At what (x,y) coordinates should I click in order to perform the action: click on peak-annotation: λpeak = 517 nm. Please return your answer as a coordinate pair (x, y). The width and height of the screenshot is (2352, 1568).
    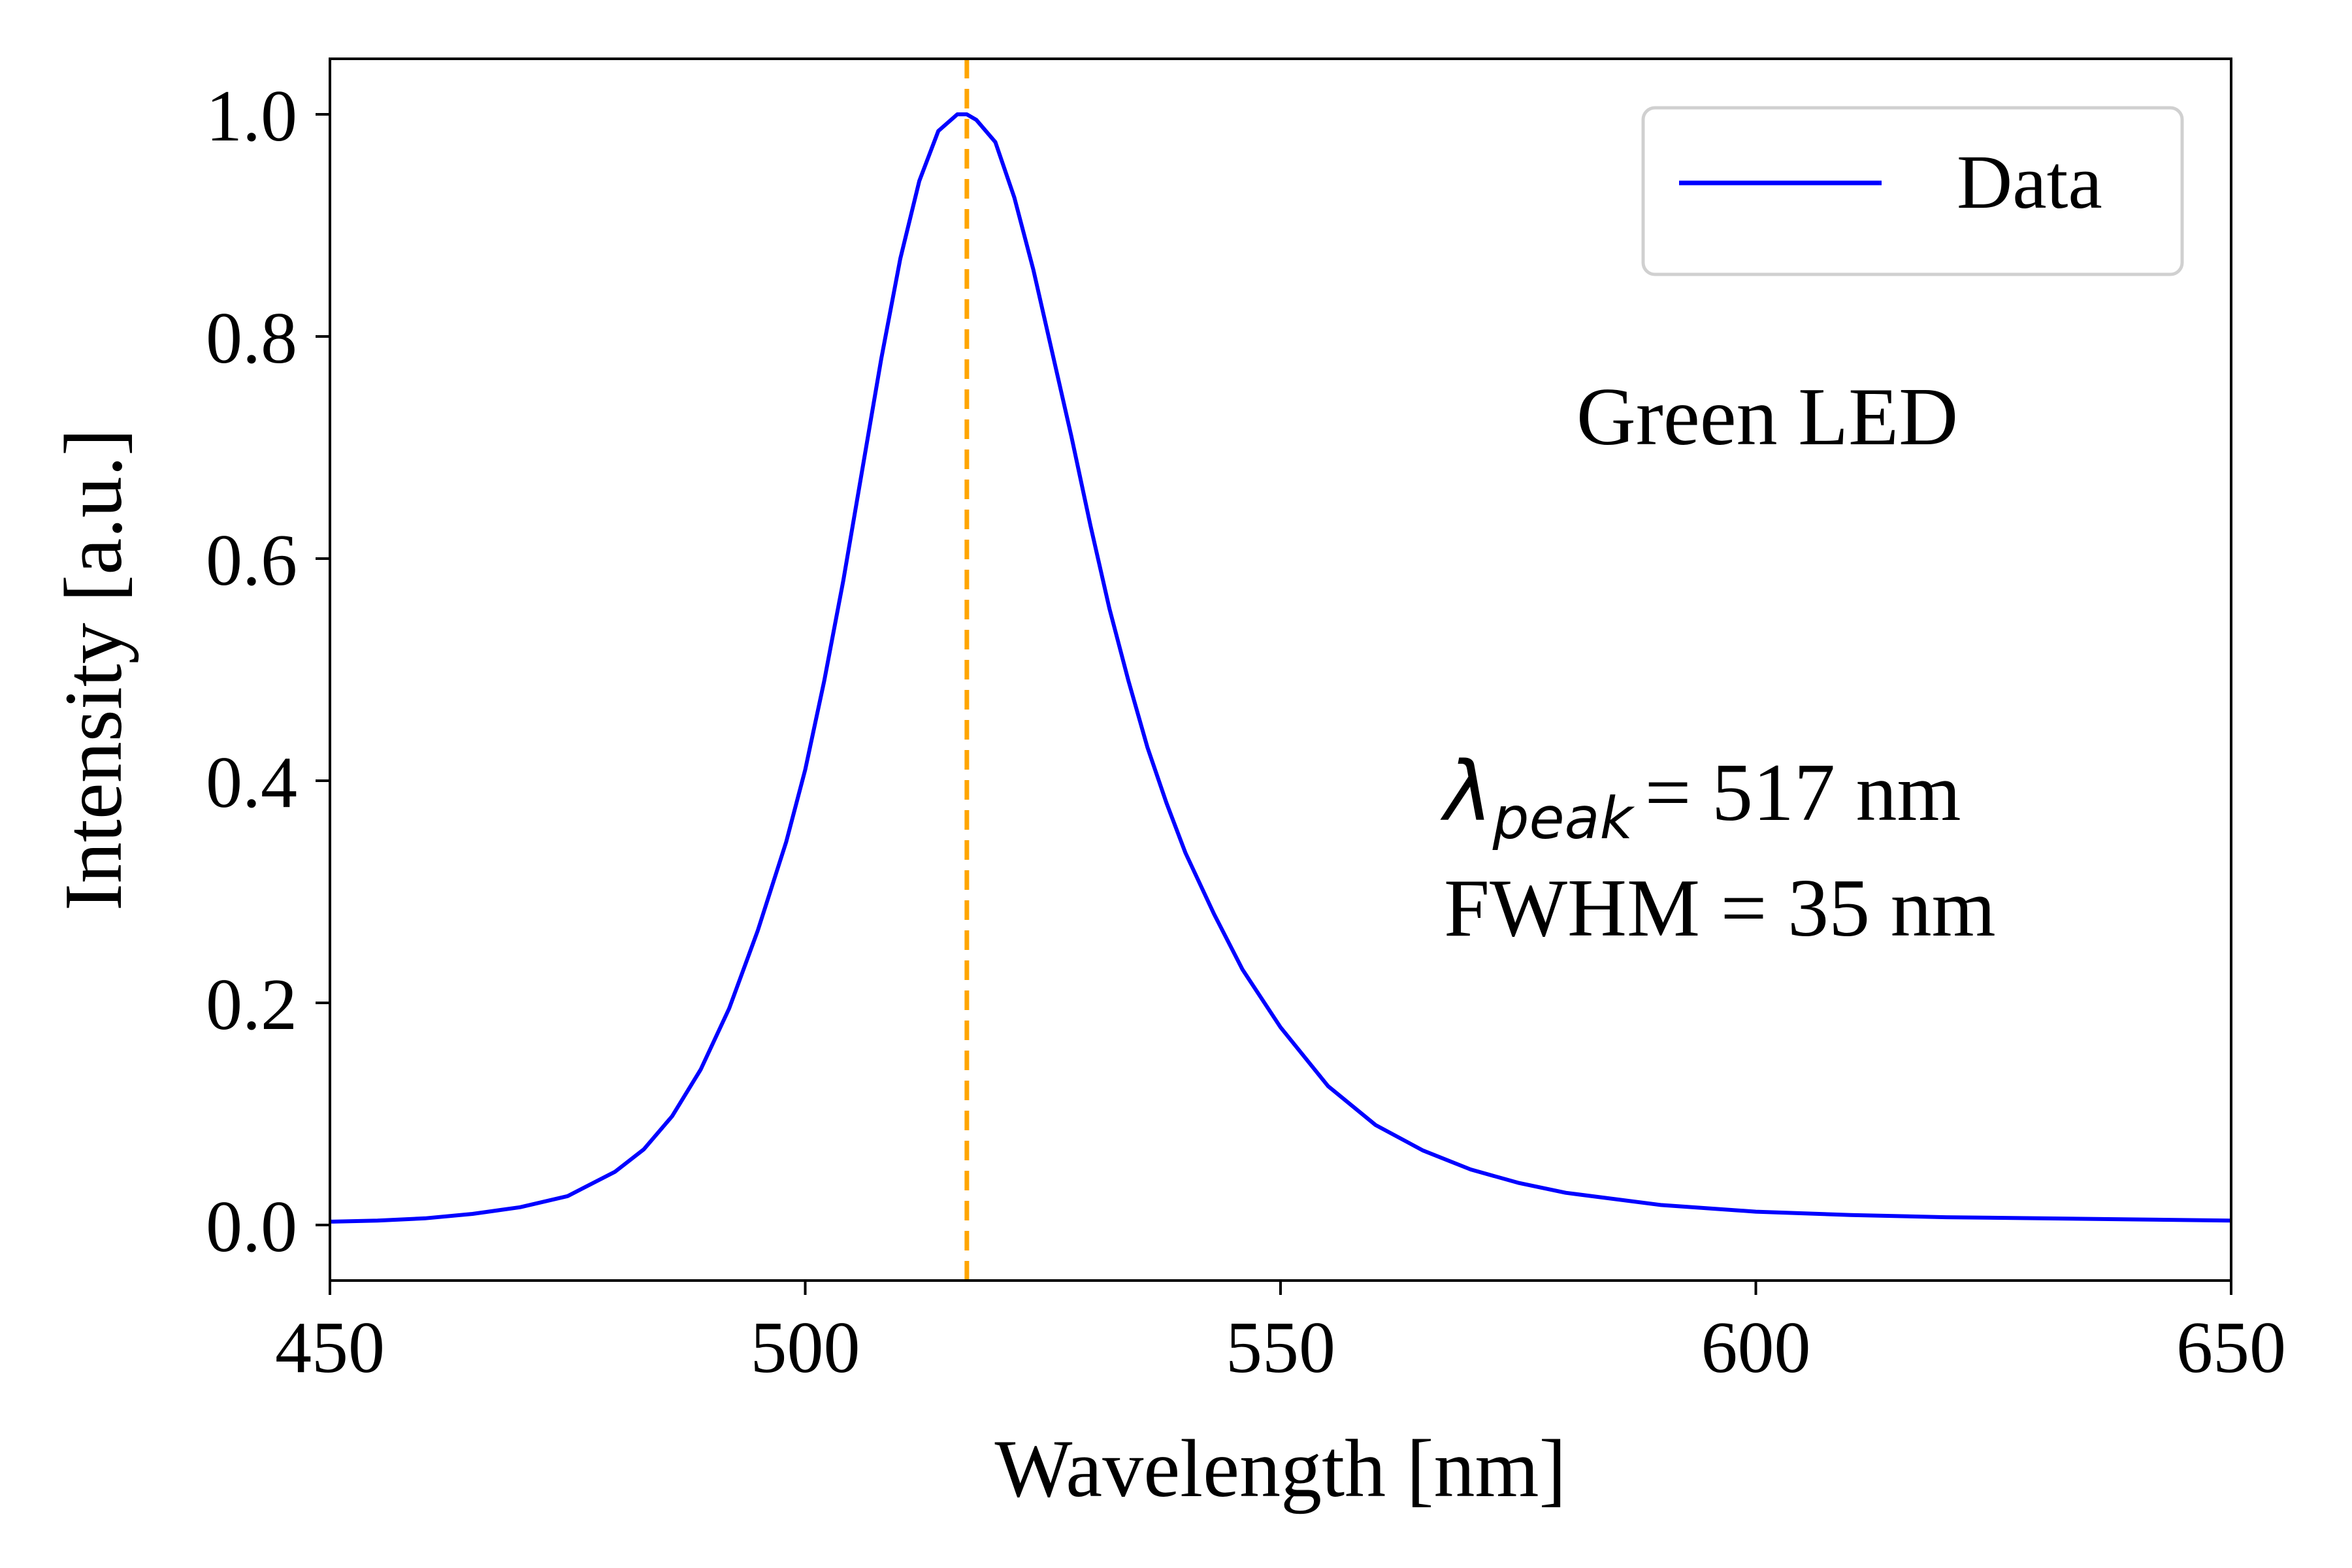
    Looking at the image, I should click on (1700, 797).